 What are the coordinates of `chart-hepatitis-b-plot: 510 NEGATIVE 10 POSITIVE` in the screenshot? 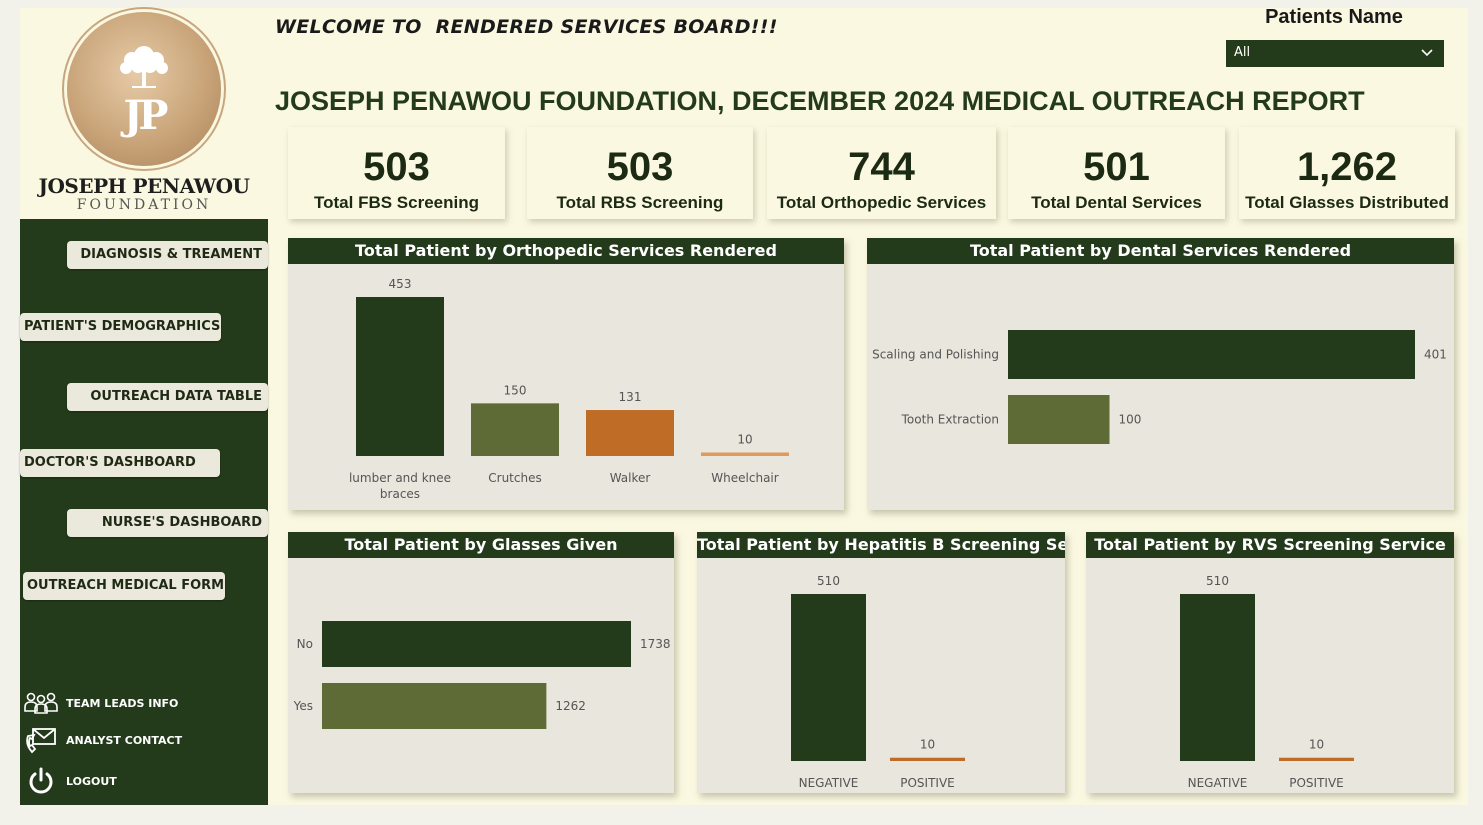 It's located at (878, 682).